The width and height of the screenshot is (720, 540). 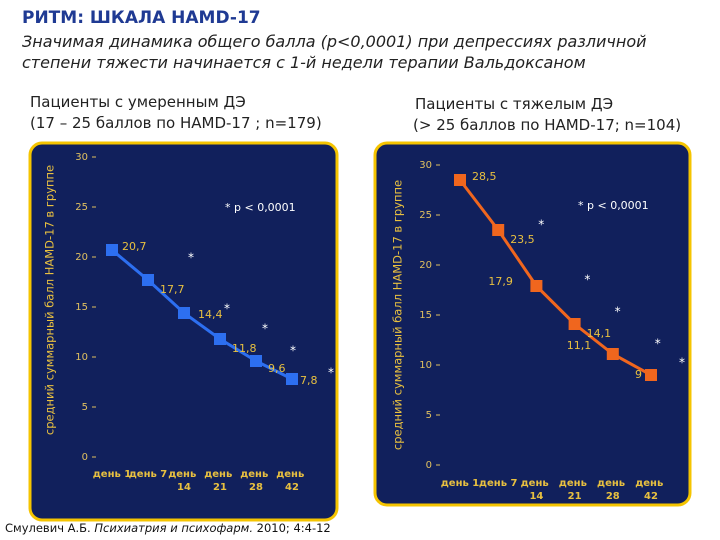 What do you see at coordinates (293, 528) in the screenshot?
I see `citation-details: 2010; 4:4-12` at bounding box center [293, 528].